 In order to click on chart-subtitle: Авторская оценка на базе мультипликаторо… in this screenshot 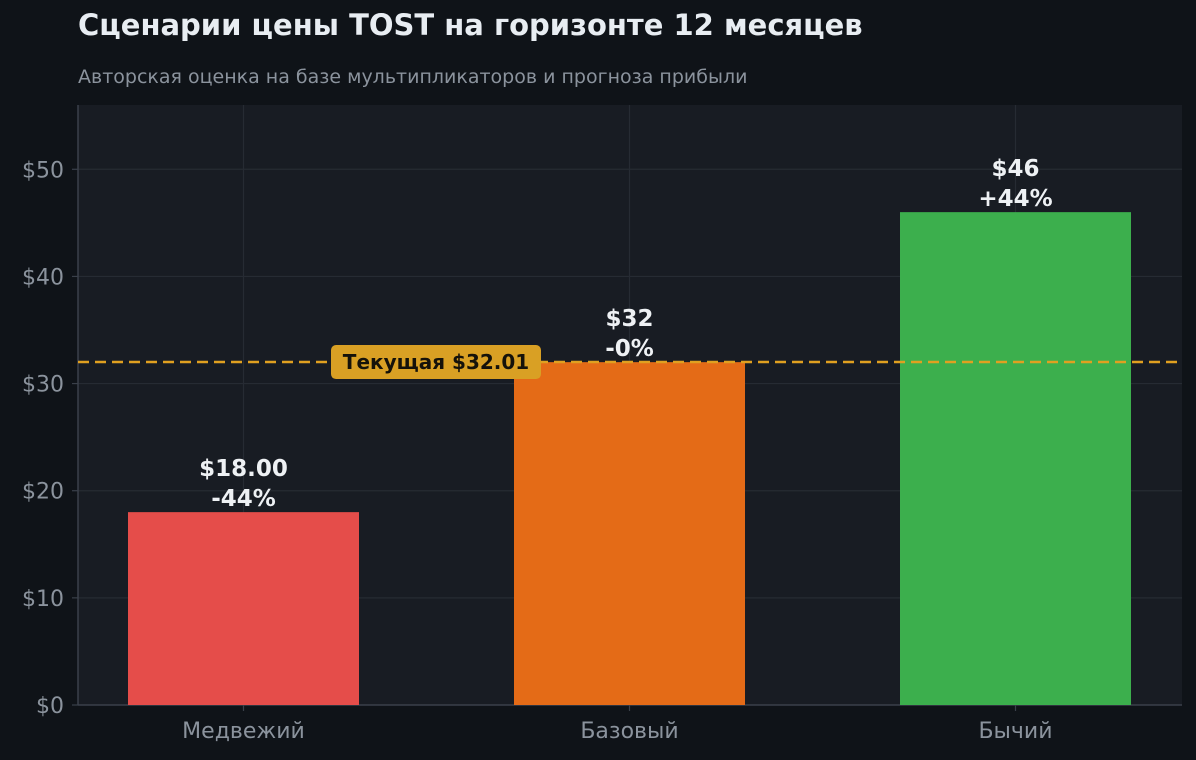, I will do `click(413, 77)`.